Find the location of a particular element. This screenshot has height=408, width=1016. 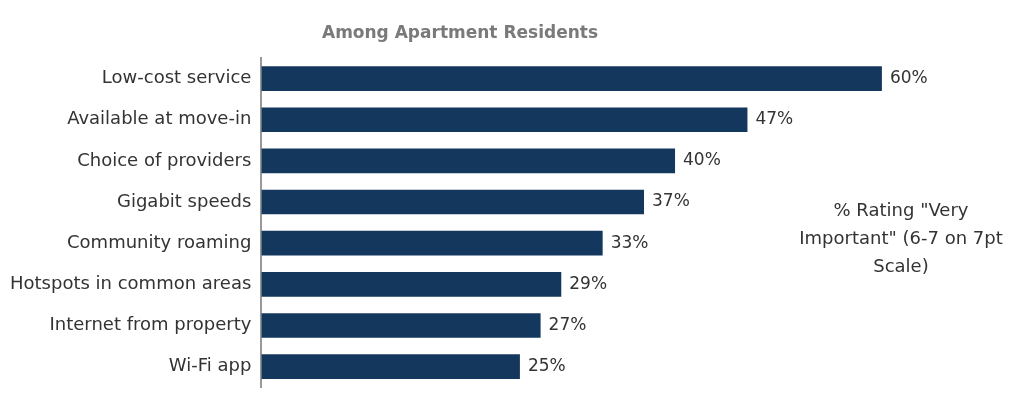

data-label: 37% is located at coordinates (671, 200).